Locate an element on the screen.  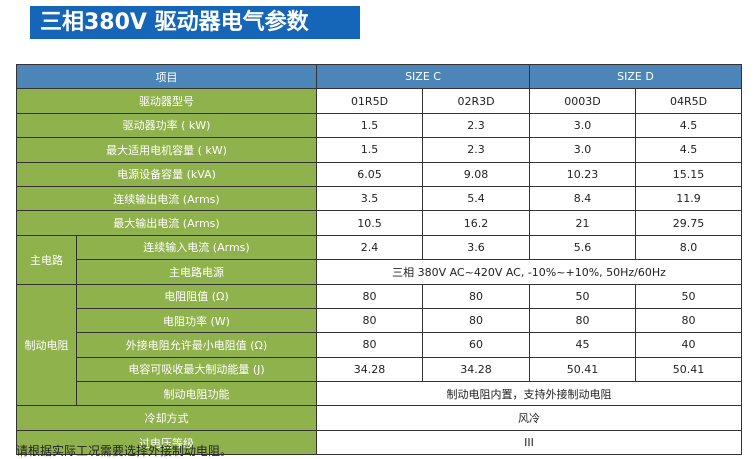
table-cell: 三相 380V AC~420V AC, -10%~+10%, 50Hz/60Hz is located at coordinates (529, 272).